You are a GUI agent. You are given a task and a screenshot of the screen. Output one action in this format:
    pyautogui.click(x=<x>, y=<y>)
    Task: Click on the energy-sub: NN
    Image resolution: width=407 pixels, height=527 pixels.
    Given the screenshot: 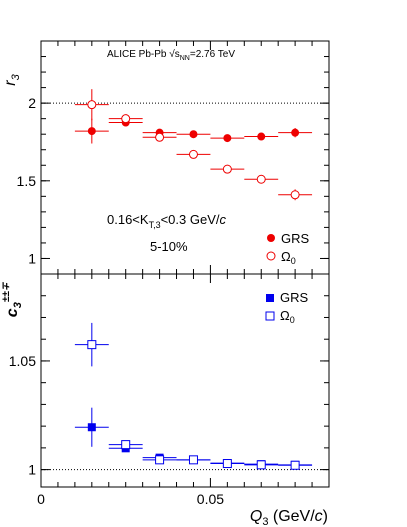 What is the action you would take?
    pyautogui.click(x=185, y=58)
    